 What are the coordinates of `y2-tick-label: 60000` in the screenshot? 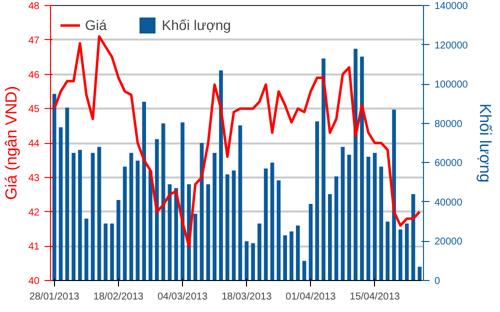 It's located at (448, 164).